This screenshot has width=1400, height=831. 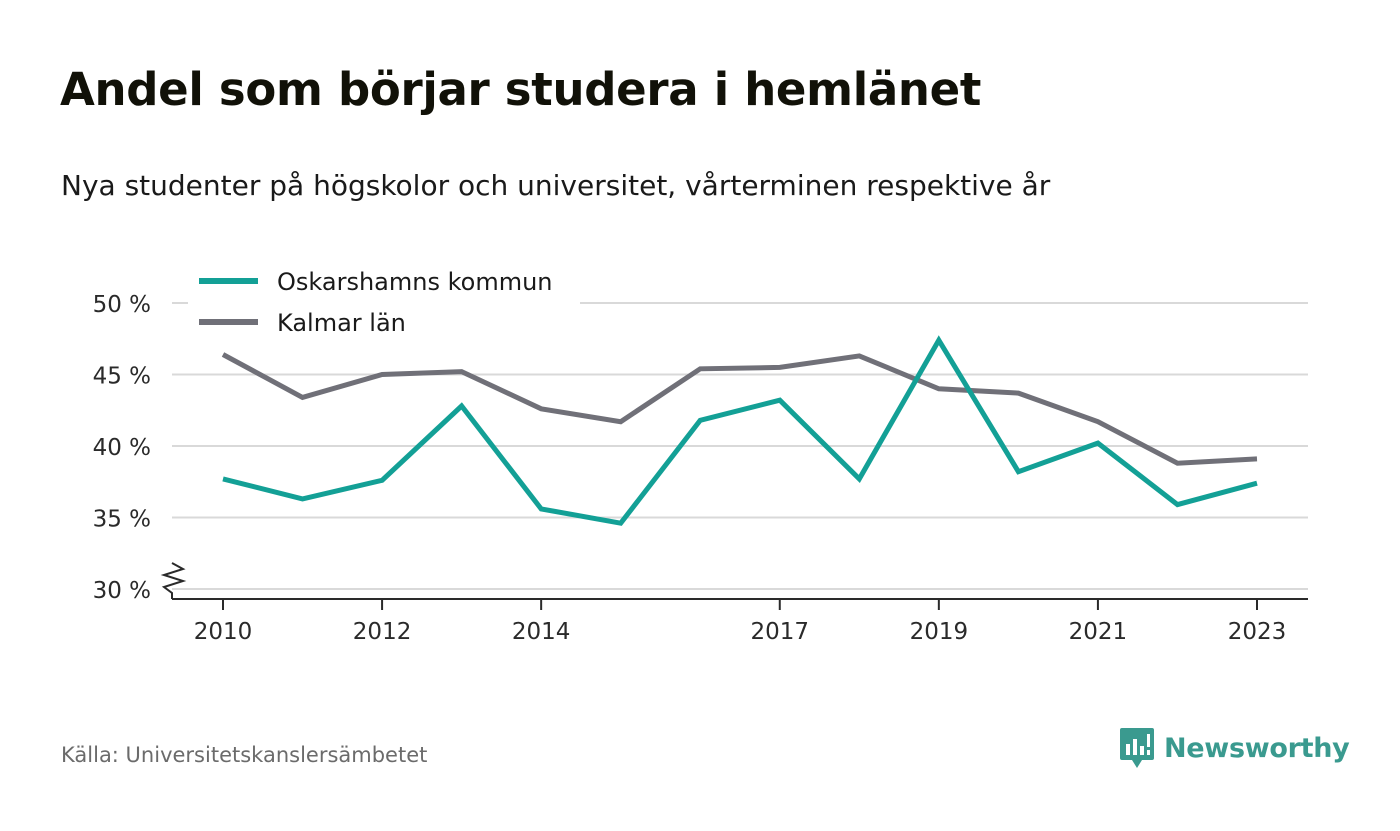 I want to click on x-tick-label: 2019, so click(x=939, y=632).